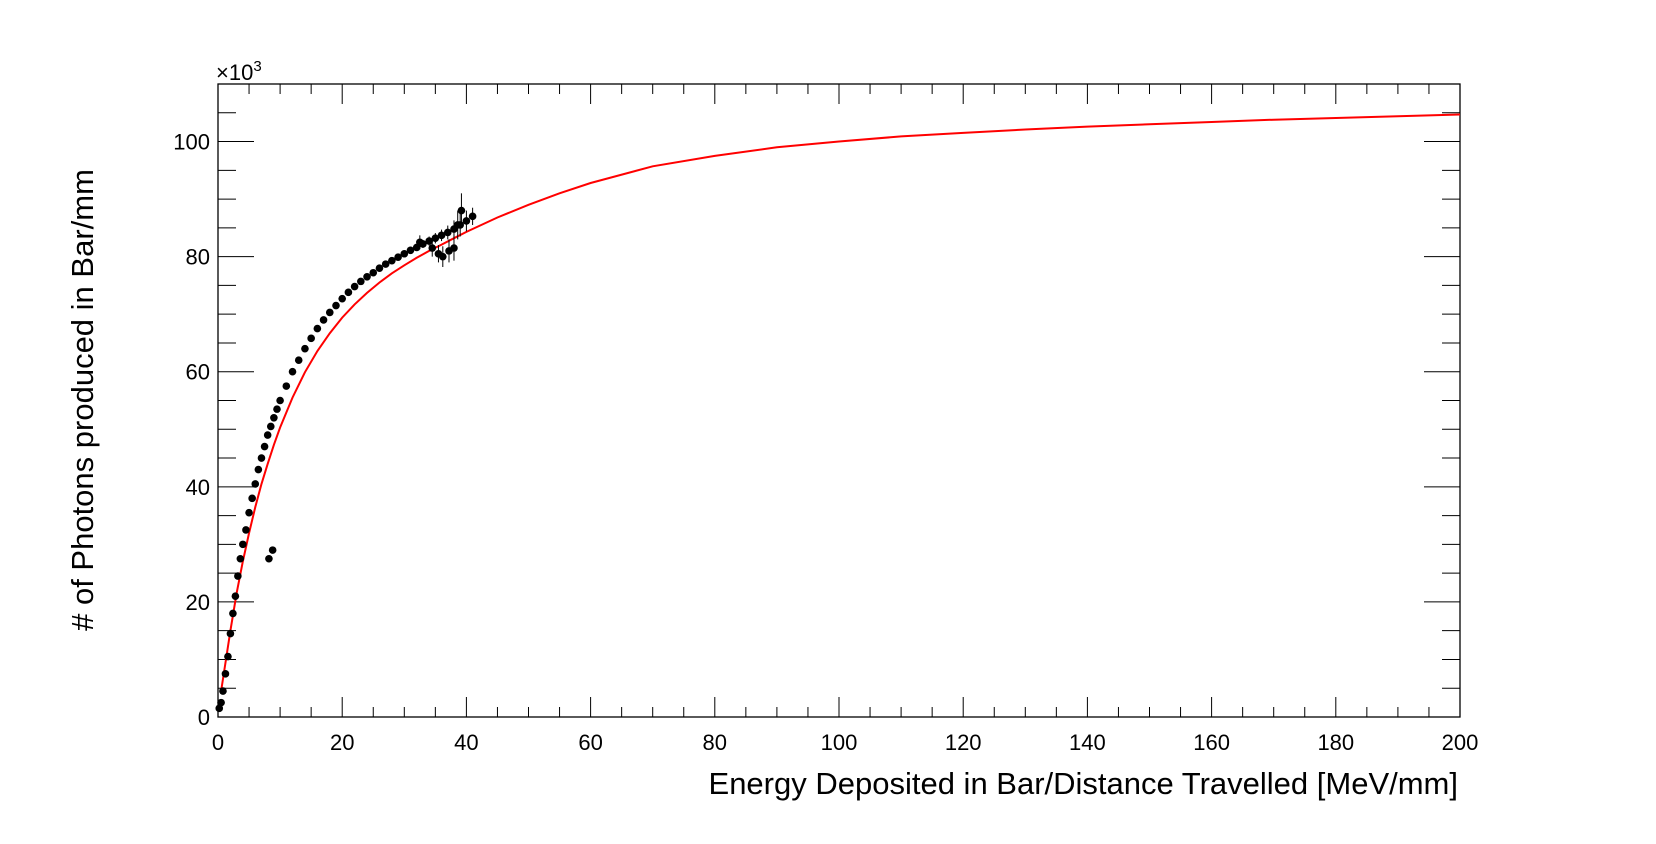 The width and height of the screenshot is (1656, 844). I want to click on y-multiplier-base: ×10, so click(234, 72).